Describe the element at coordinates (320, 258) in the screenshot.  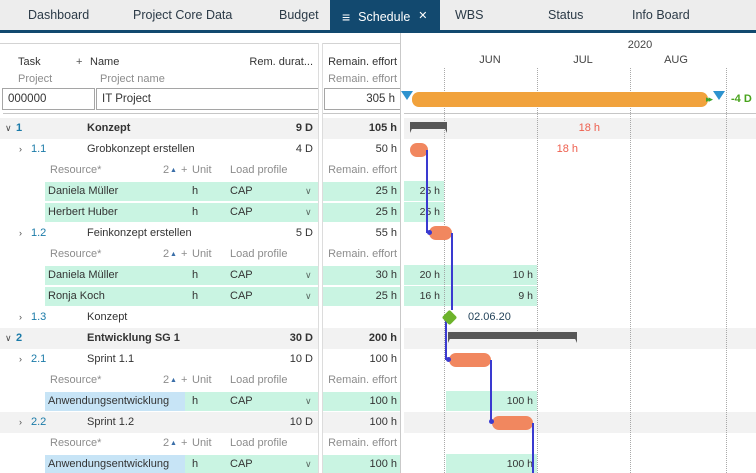
I see `column-separator` at that location.